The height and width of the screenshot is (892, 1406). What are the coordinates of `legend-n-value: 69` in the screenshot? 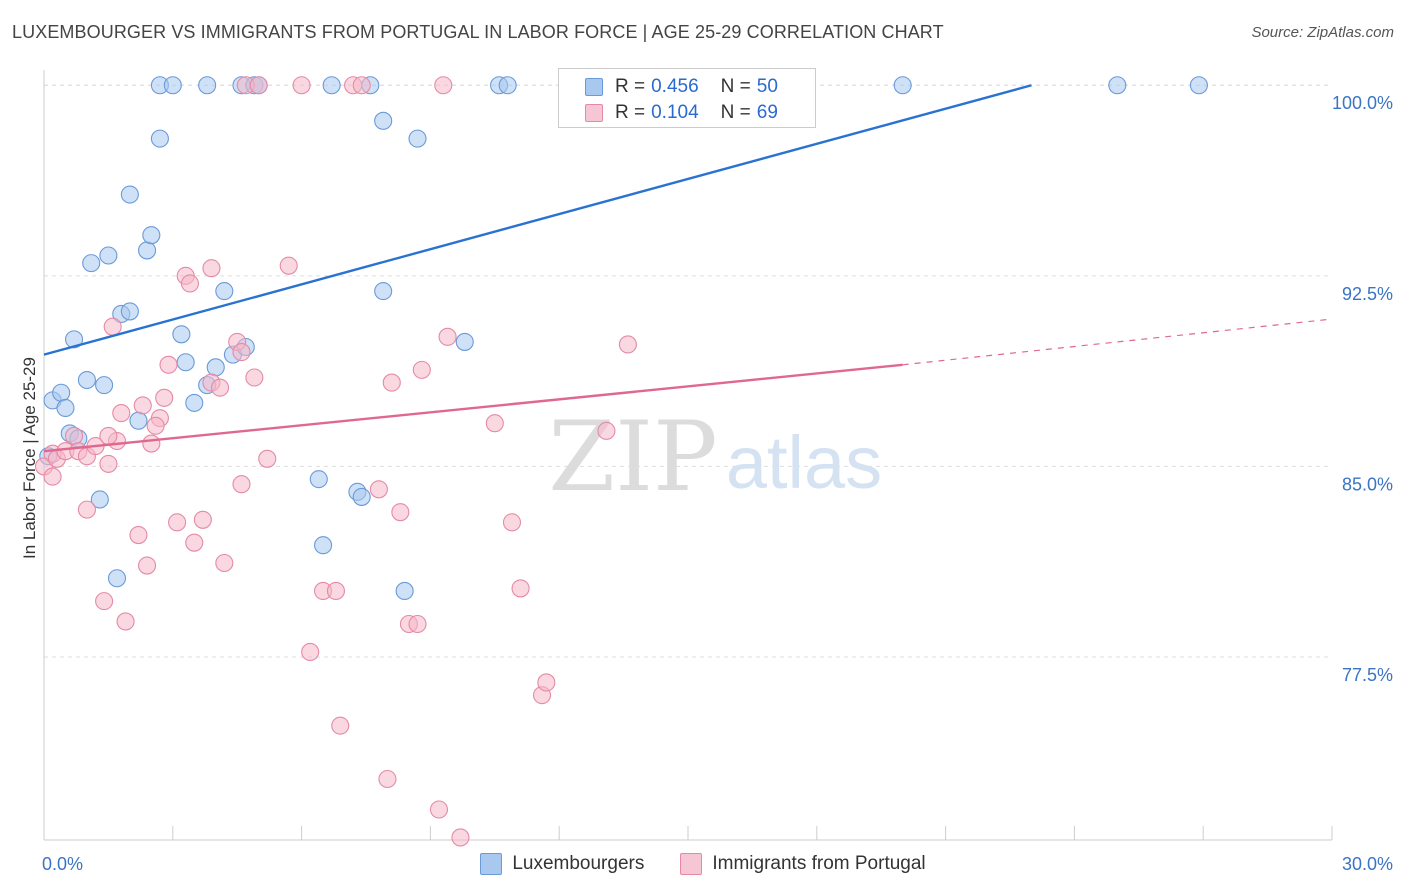 It's located at (767, 112).